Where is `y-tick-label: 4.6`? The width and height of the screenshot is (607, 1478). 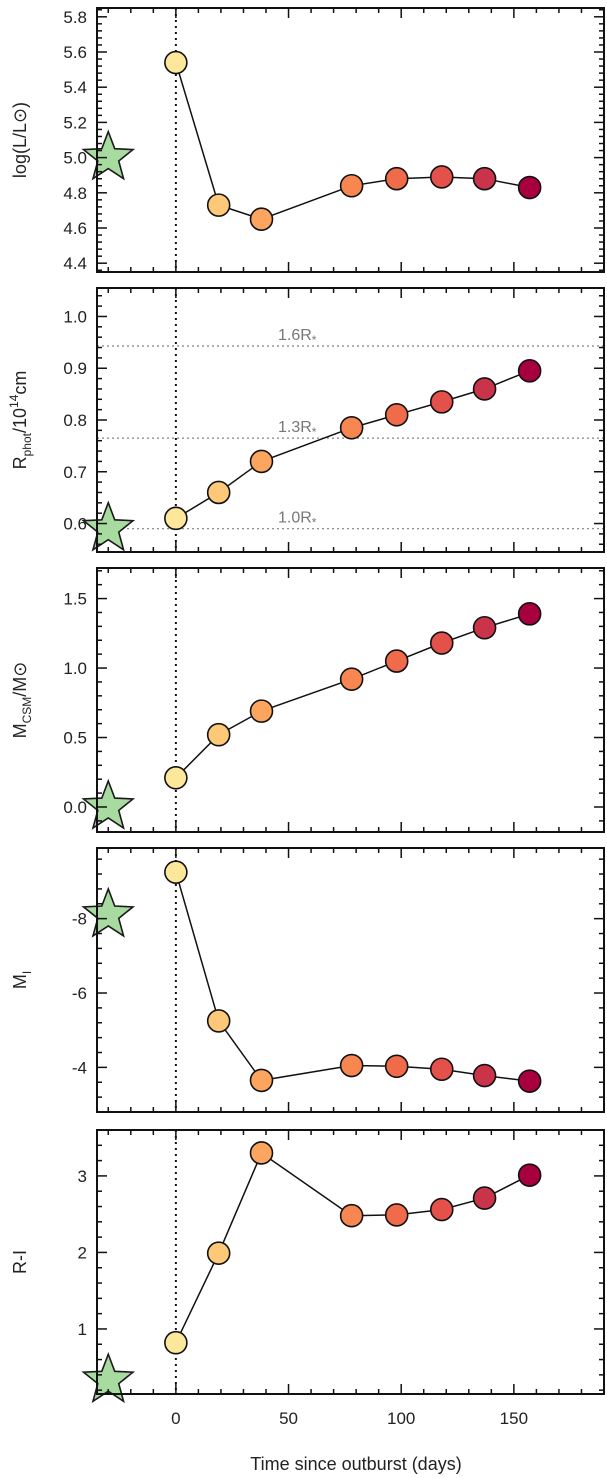 y-tick-label: 4.6 is located at coordinates (75, 228).